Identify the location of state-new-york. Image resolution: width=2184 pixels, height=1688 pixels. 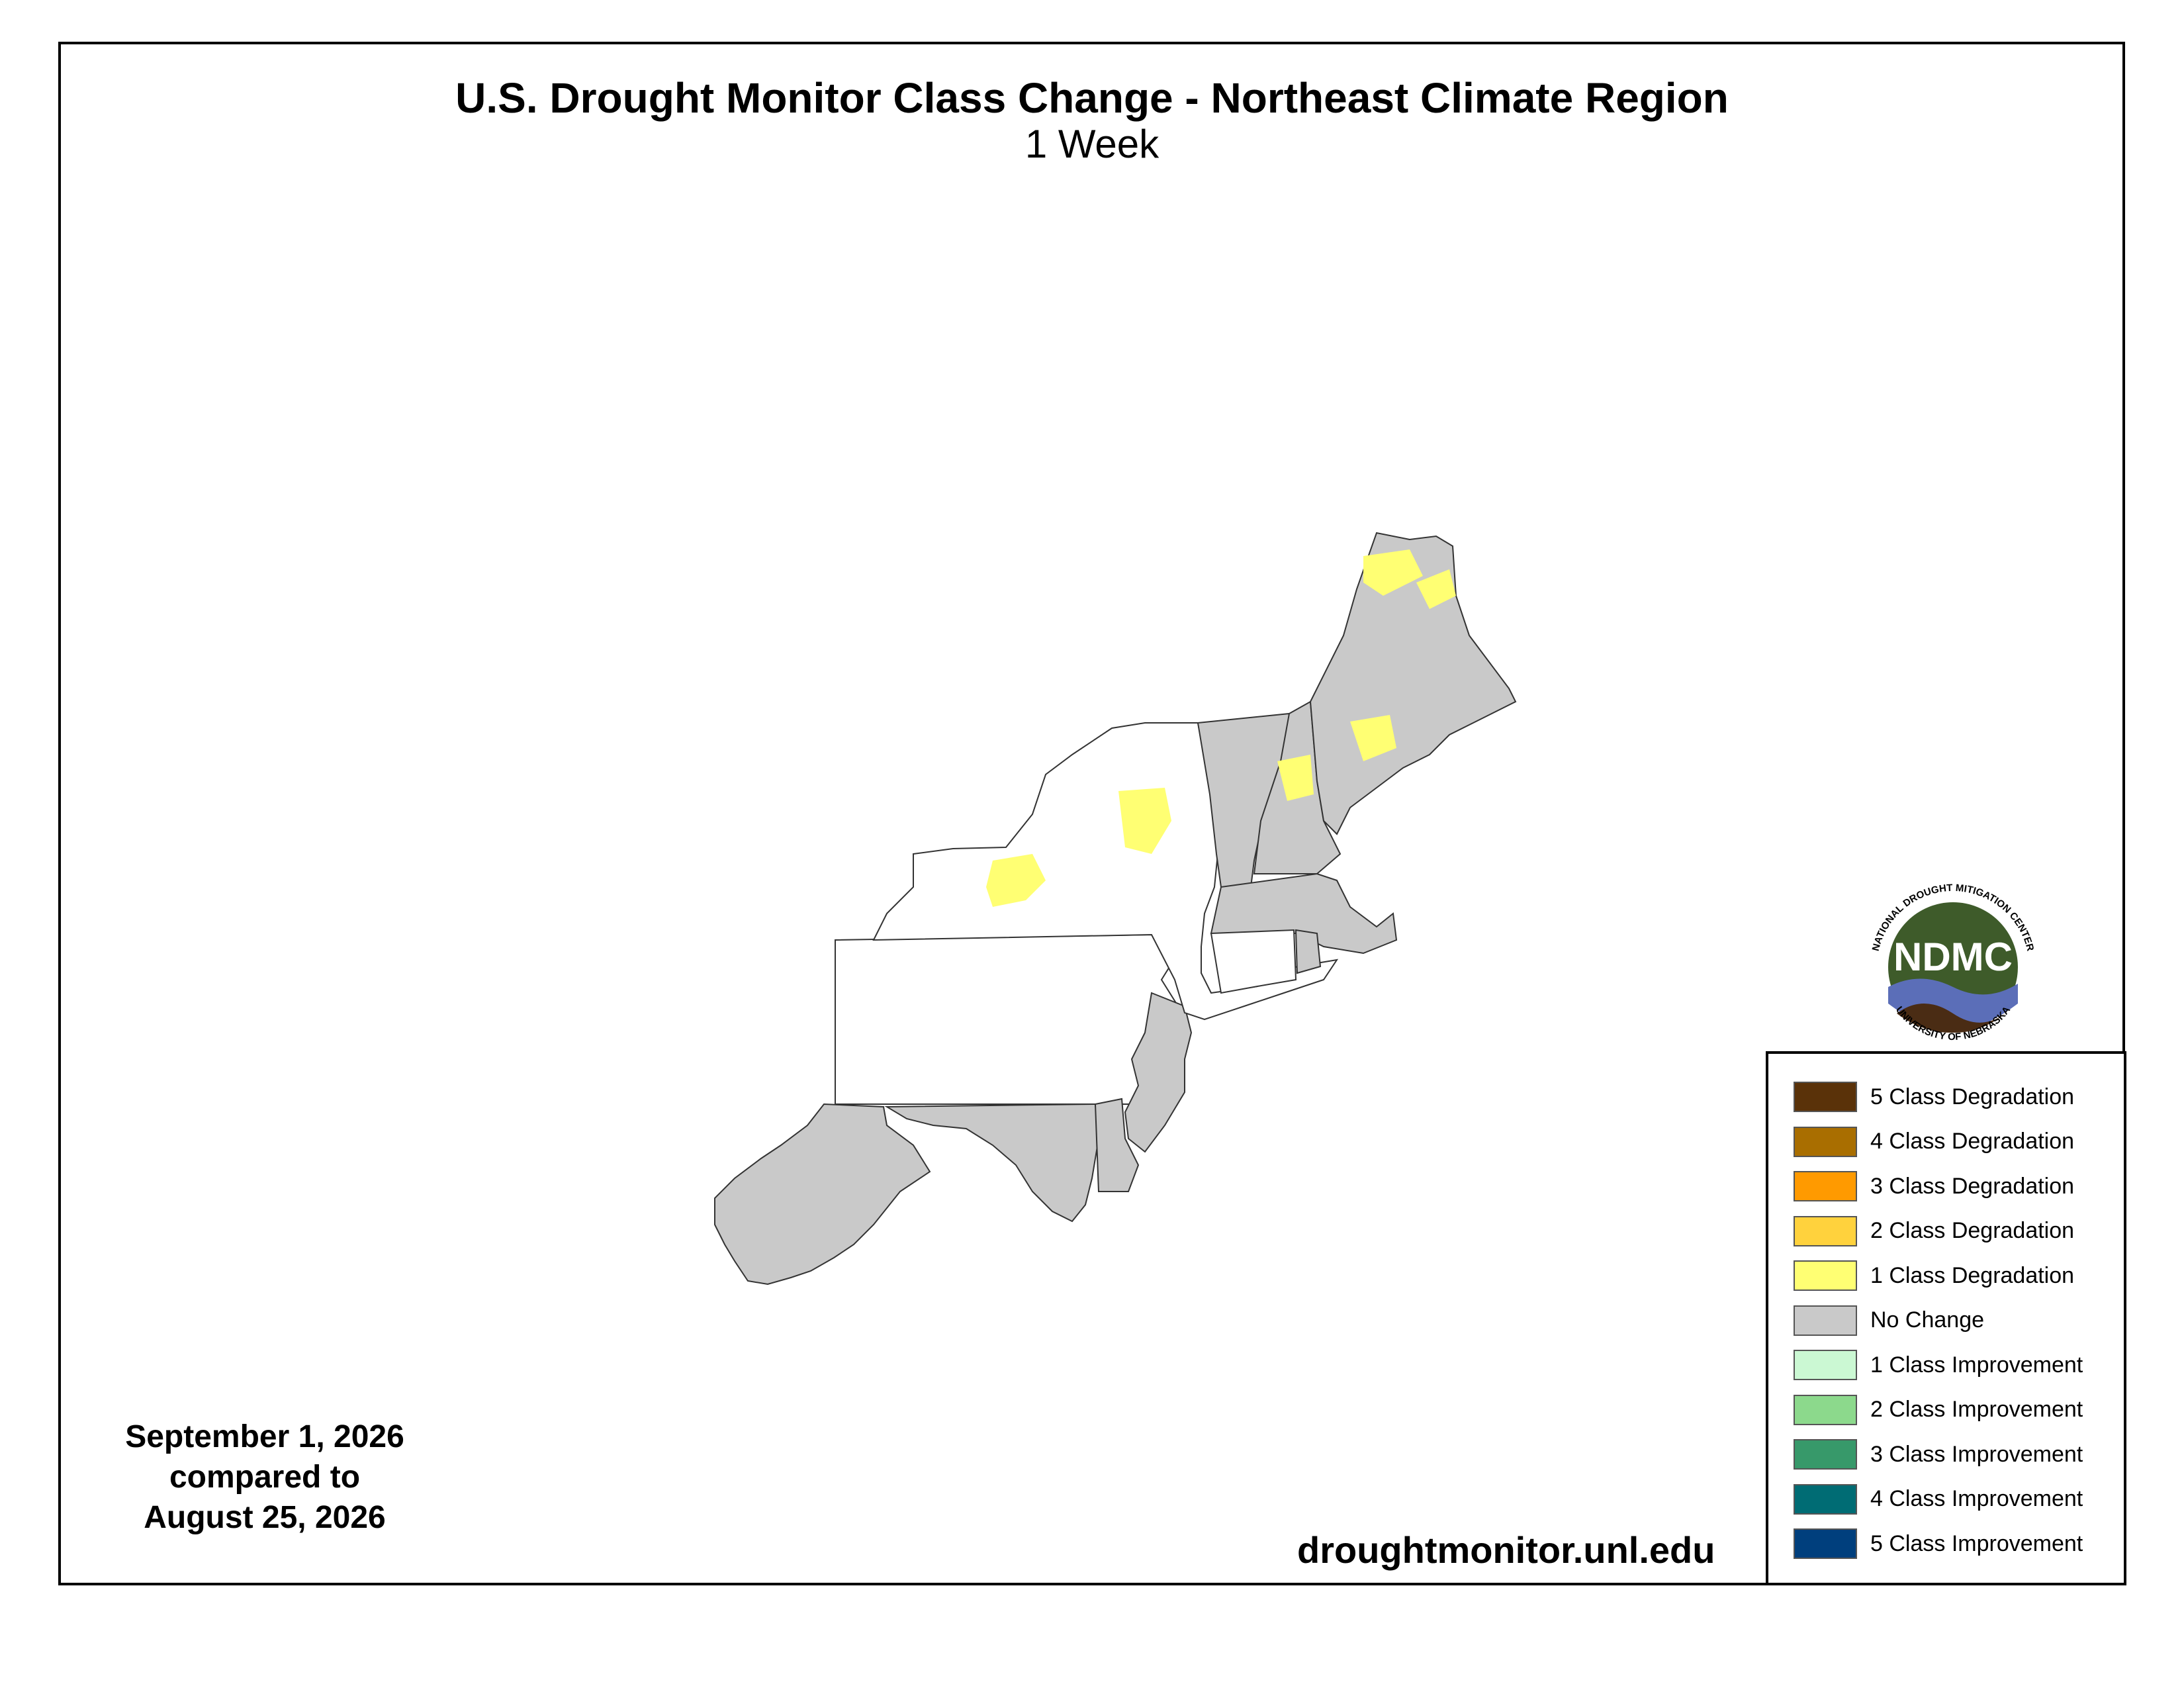
(1105, 871).